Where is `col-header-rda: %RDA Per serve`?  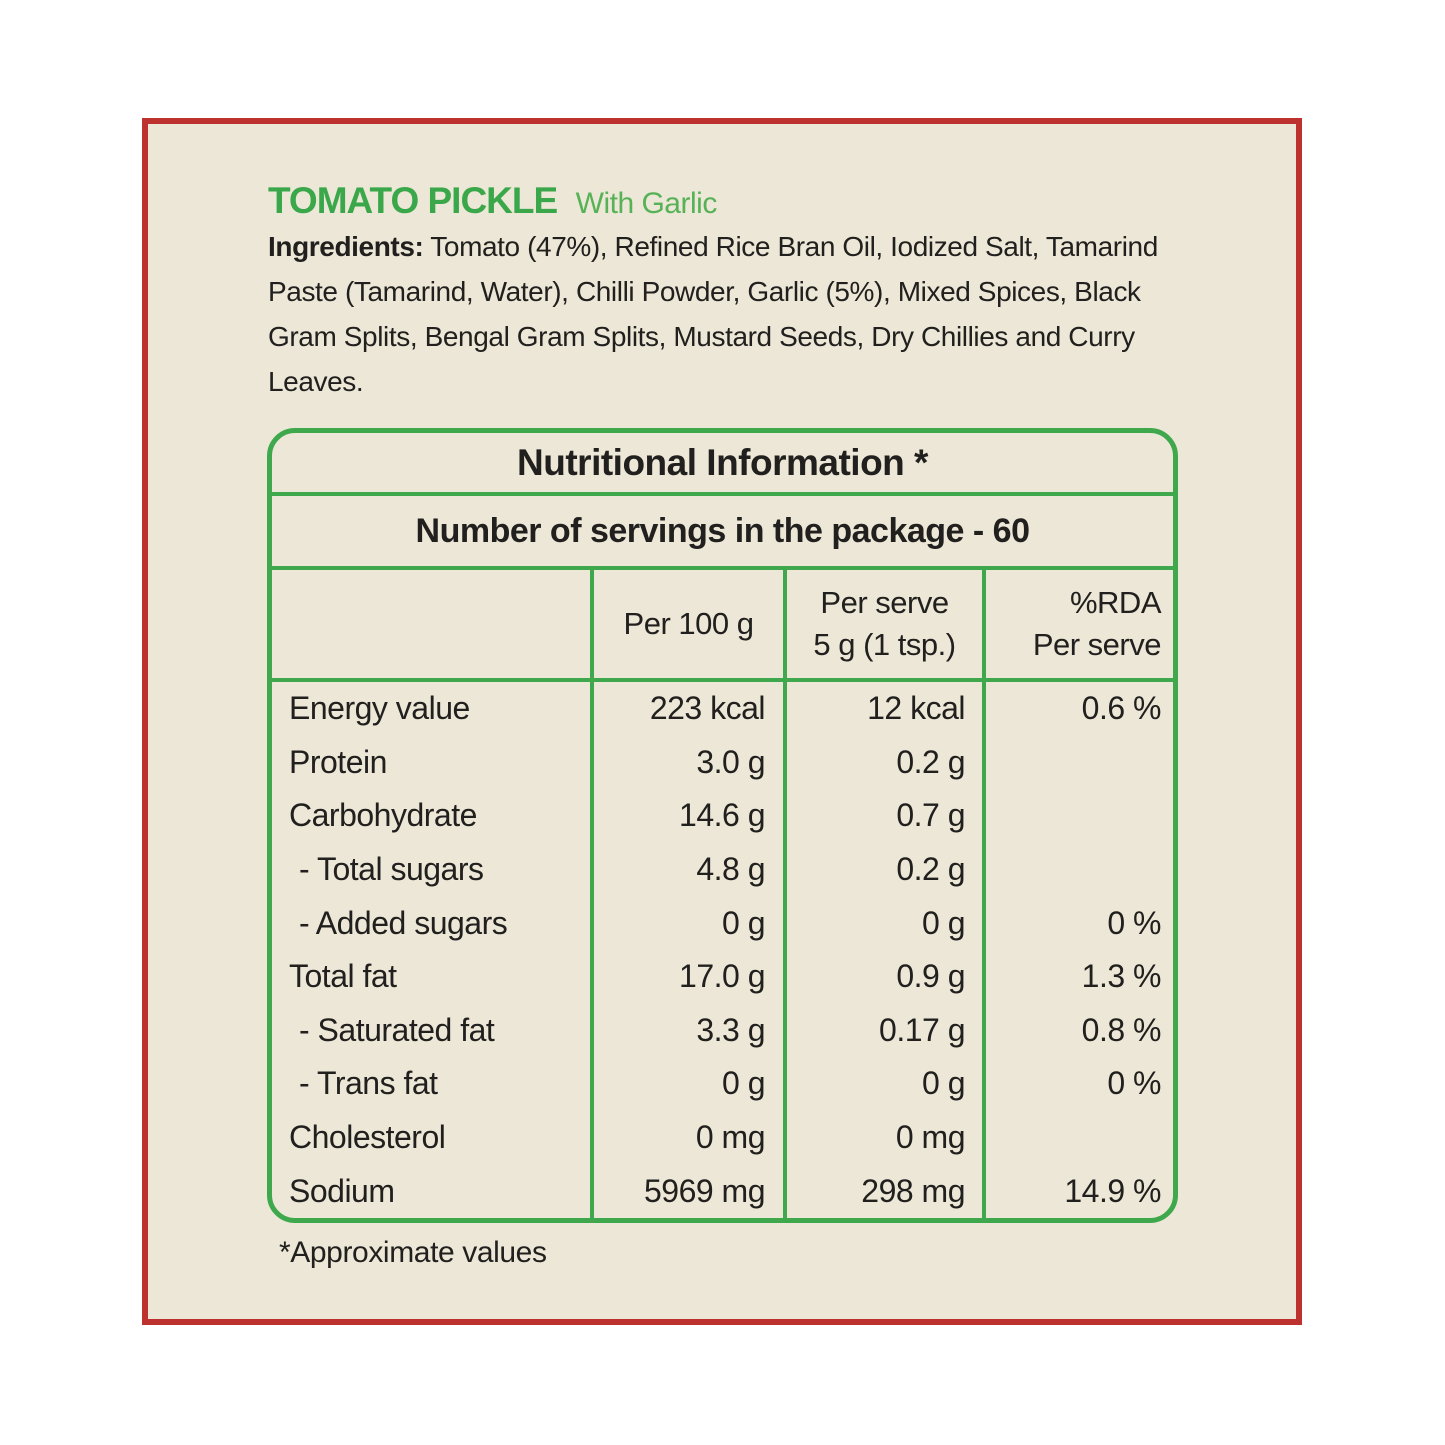
col-header-rda: %RDA Per serve is located at coordinates (1077, 624).